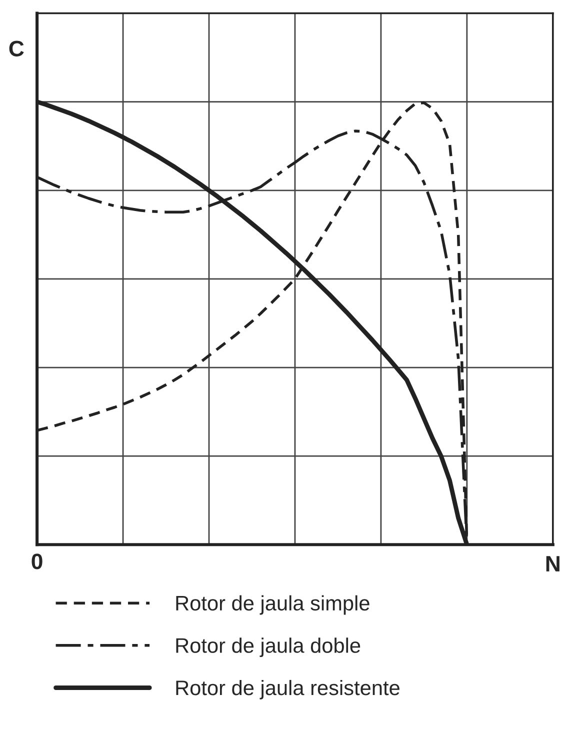 The image size is (570, 738). I want to click on text: 0, so click(37, 562).